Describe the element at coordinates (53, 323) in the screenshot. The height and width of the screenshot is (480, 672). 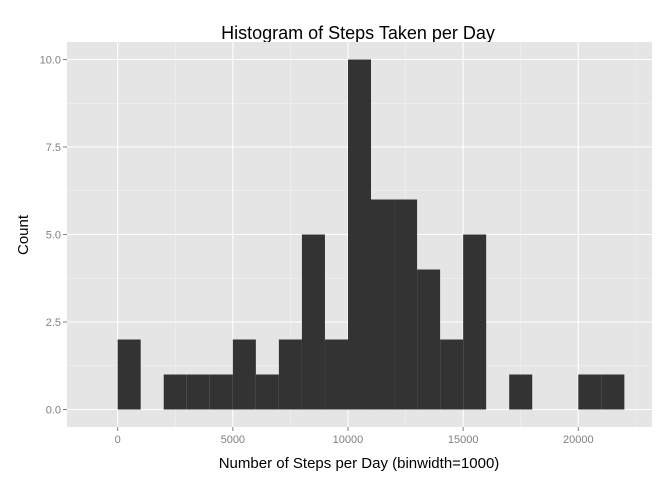
I see `y-tick-label: 2.5` at that location.